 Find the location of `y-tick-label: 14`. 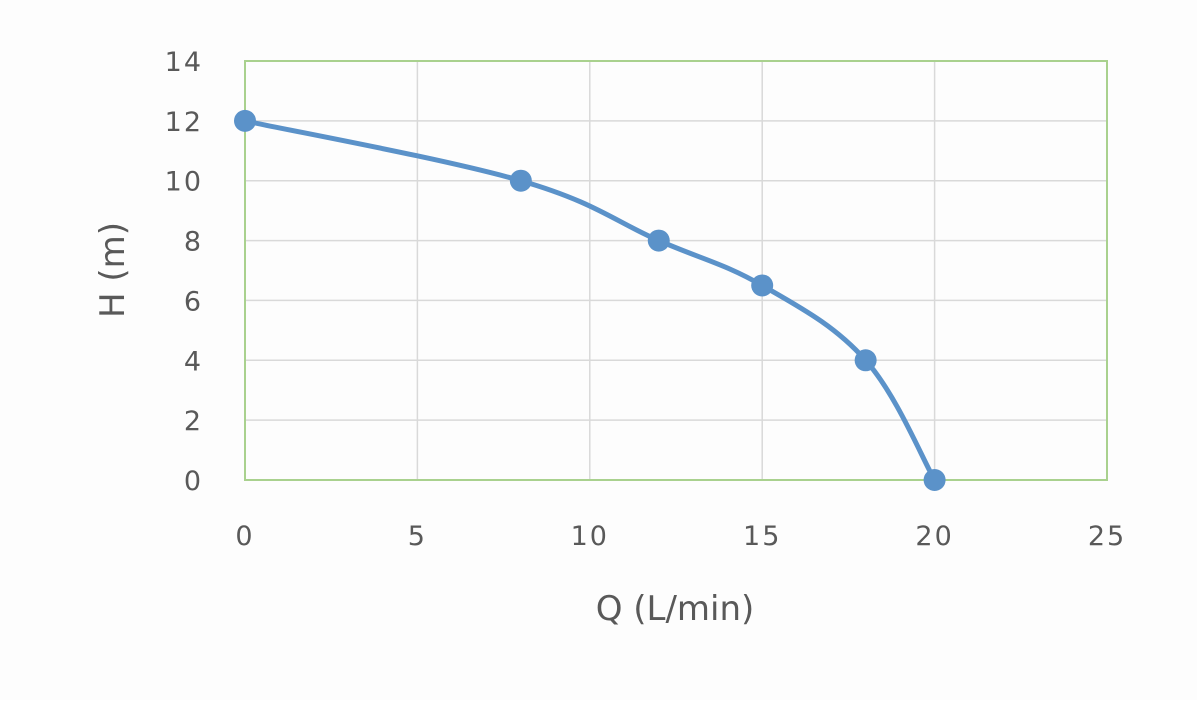

y-tick-label: 14 is located at coordinates (184, 62).